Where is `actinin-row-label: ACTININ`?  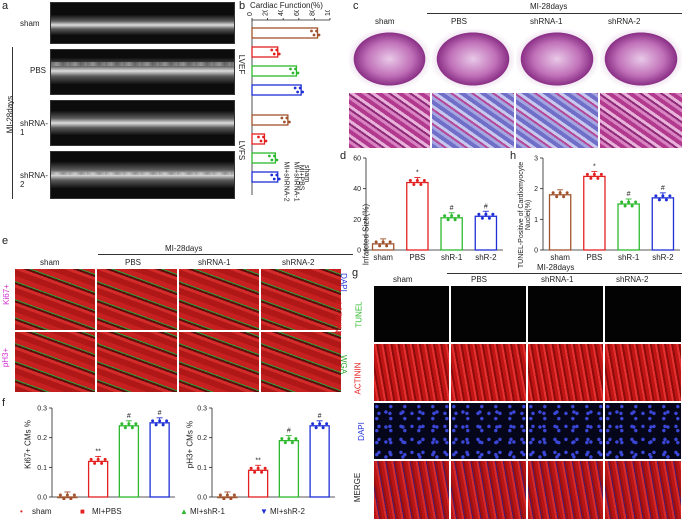 actinin-row-label: ACTININ is located at coordinates (358, 378).